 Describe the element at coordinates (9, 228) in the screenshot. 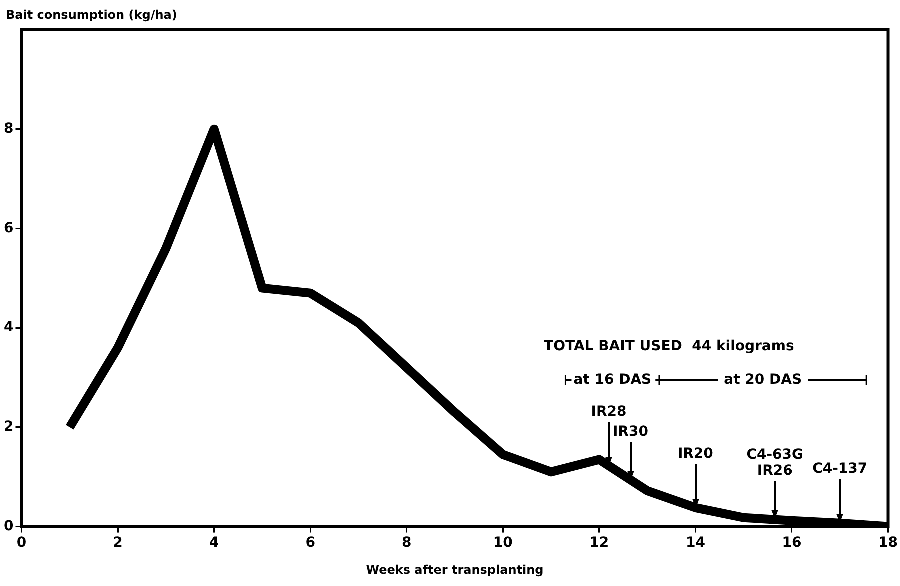

I see `y-tick-label: 6` at that location.